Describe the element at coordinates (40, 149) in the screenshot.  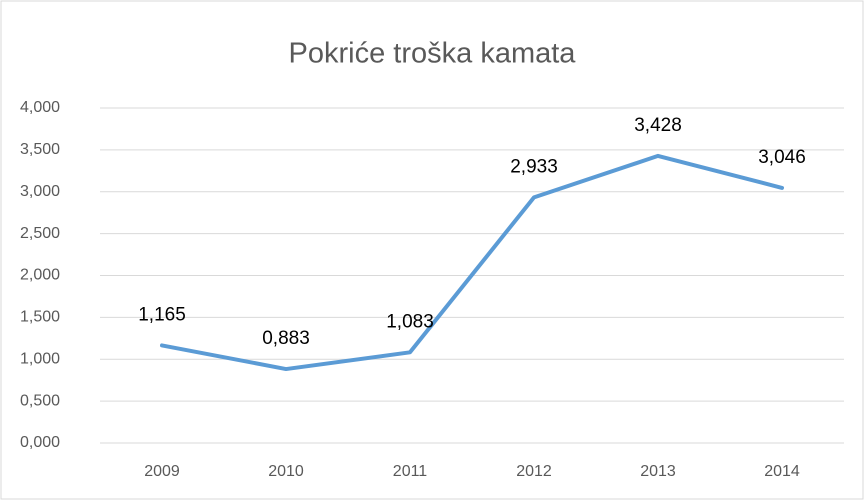
I see `y-tick-label: 3,500` at that location.